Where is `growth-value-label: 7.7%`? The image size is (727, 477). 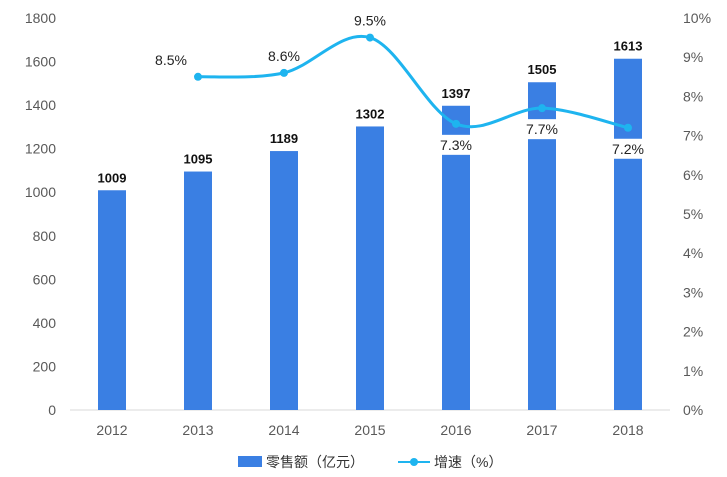 growth-value-label: 7.7% is located at coordinates (542, 129).